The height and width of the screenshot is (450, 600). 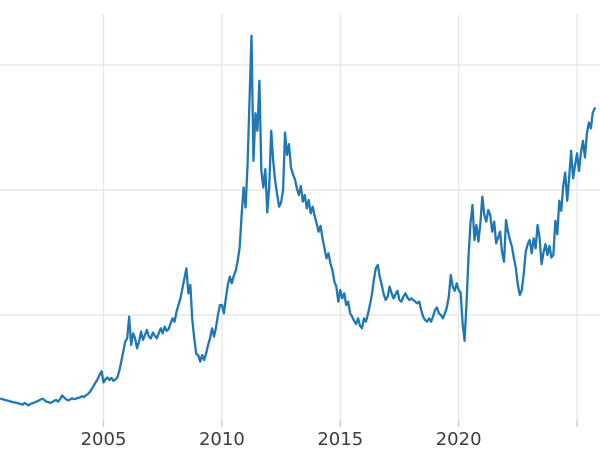 I want to click on x-tick-label: 2005, so click(x=104, y=439).